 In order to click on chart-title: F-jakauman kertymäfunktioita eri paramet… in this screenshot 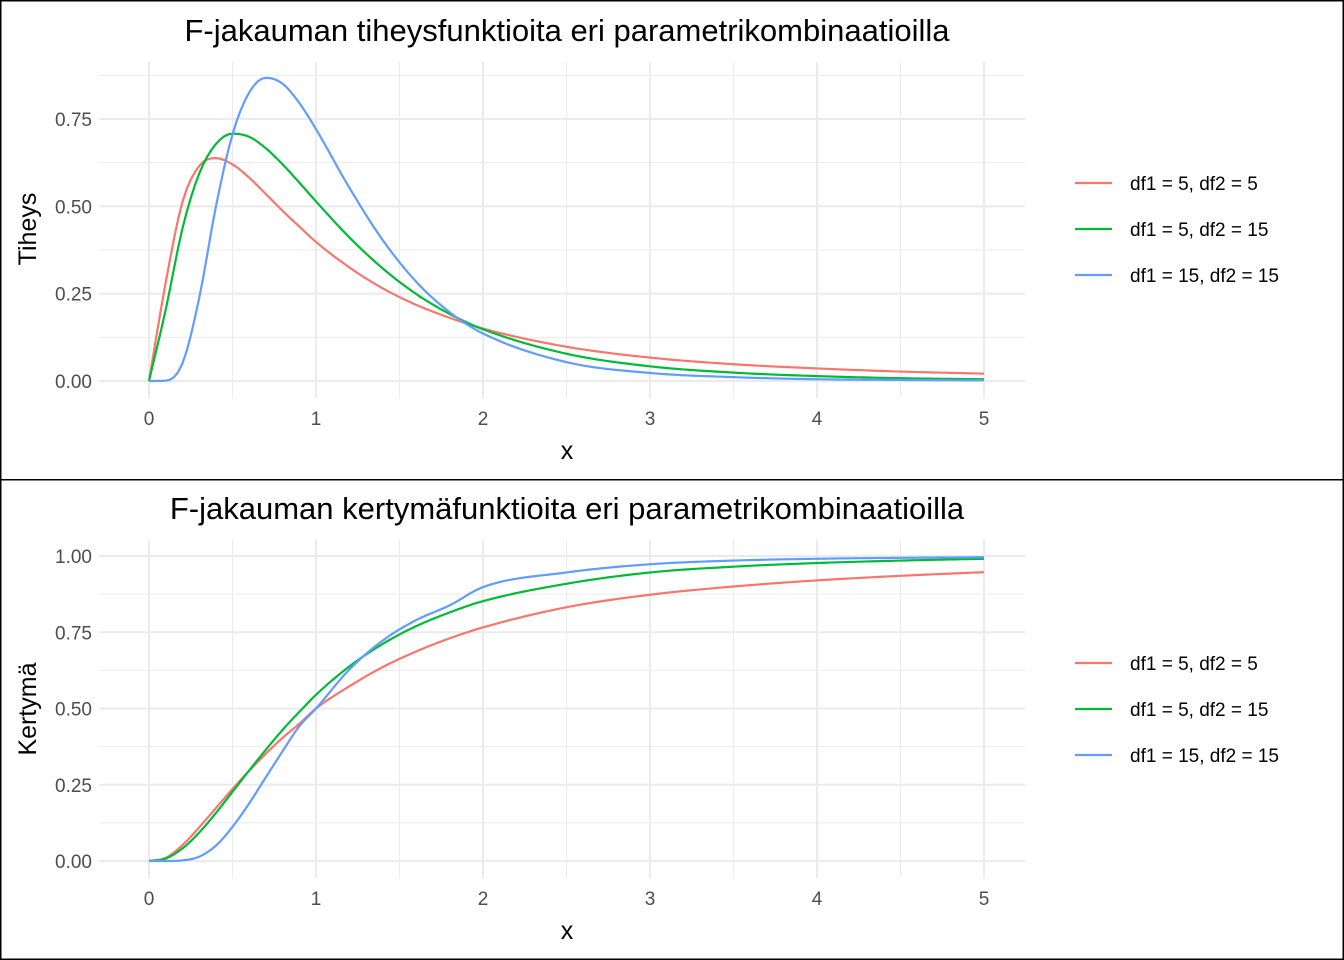, I will do `click(567, 508)`.